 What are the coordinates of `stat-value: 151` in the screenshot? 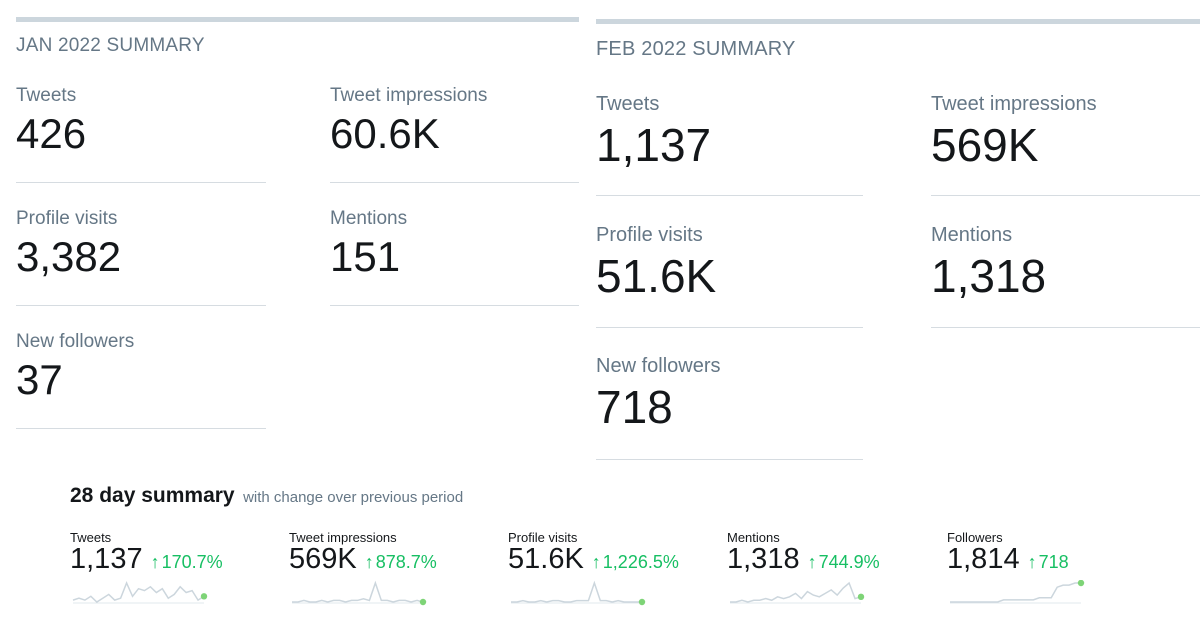 It's located at (365, 256).